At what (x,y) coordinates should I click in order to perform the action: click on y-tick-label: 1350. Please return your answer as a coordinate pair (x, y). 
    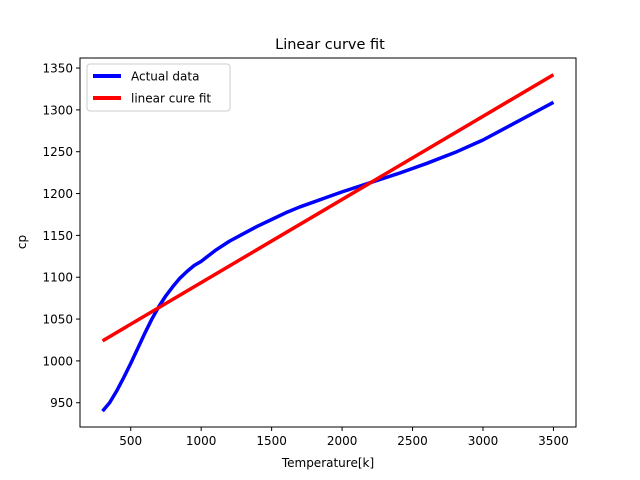
    Looking at the image, I should click on (57, 69).